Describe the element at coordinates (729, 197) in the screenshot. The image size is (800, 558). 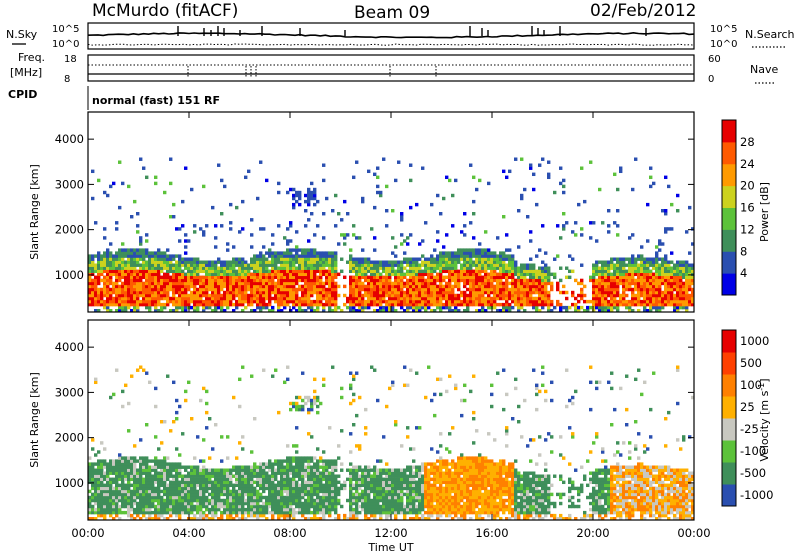
I see `power-colorbar-segment` at that location.